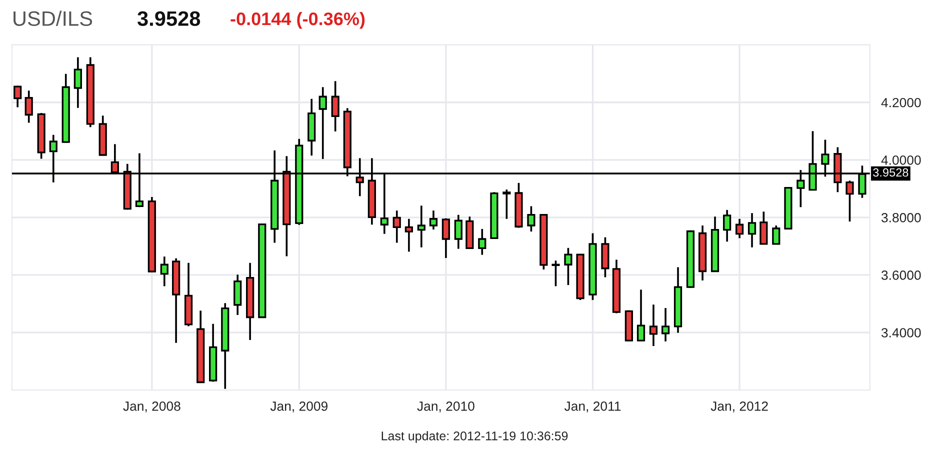 This screenshot has height=453, width=949. Describe the element at coordinates (151, 406) in the screenshot. I see `x-tick-label: Jan, 2008` at that location.